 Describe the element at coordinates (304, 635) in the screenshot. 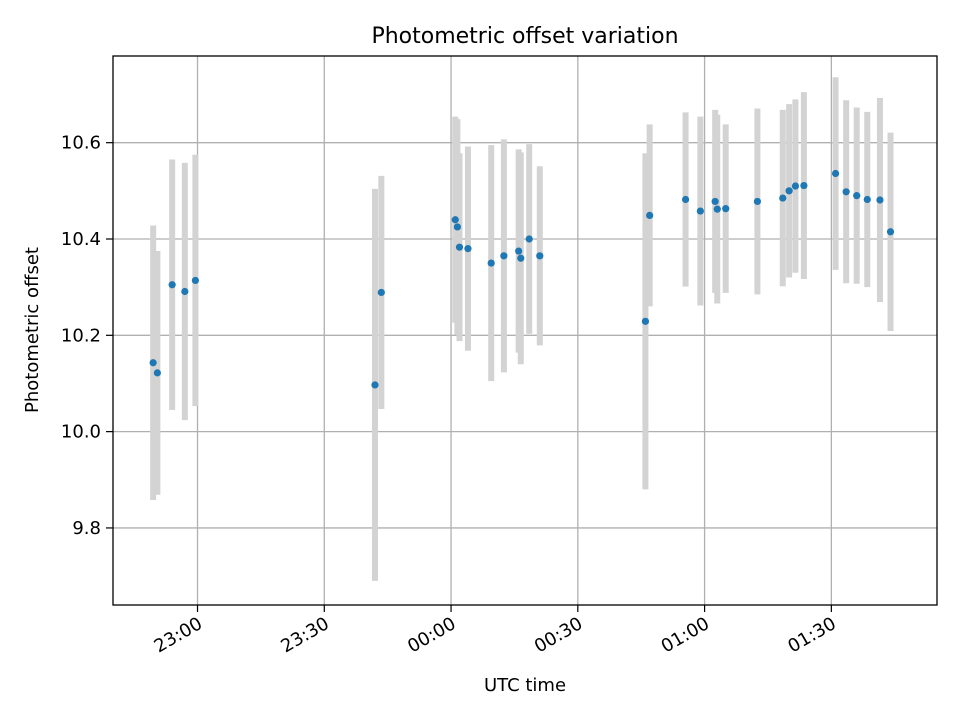

I see `x-tick-label: 23:30` at that location.